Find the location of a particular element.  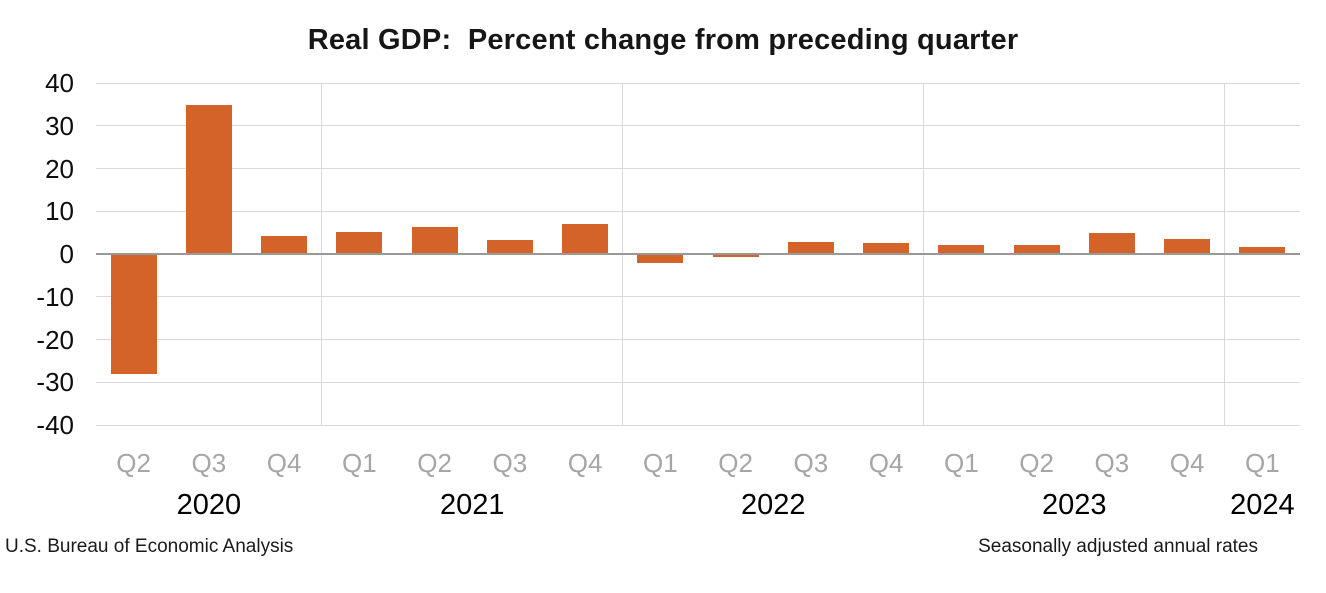

x-quarter-label-2021-Q3: Q3 is located at coordinates (510, 463).